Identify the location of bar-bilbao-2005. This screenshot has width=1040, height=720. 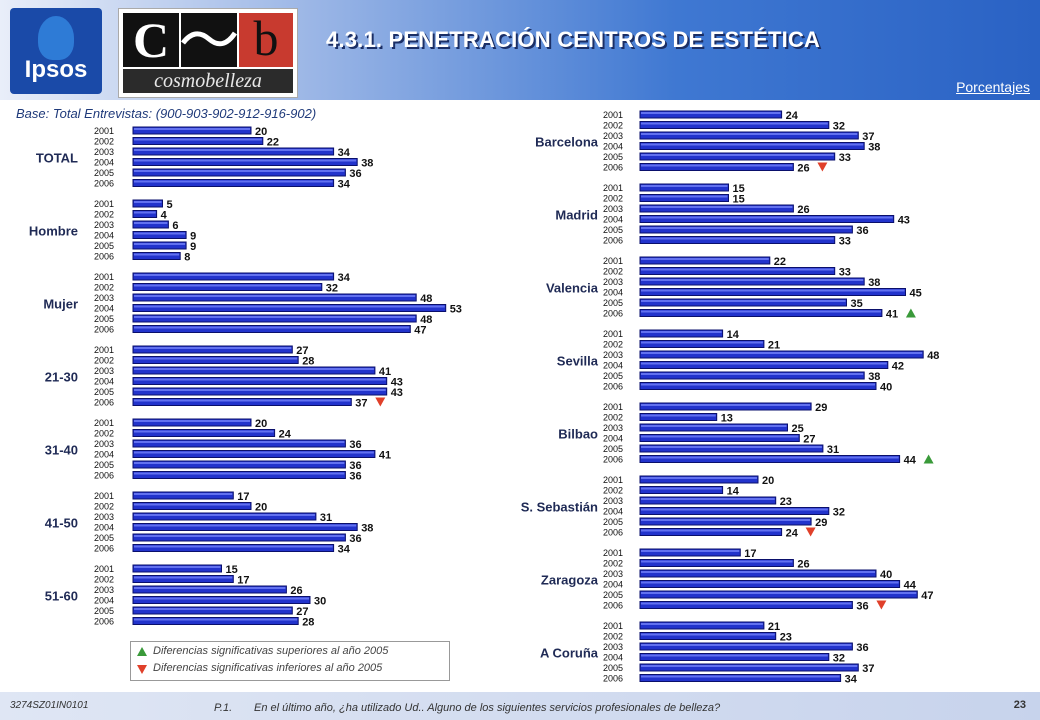
(731, 448).